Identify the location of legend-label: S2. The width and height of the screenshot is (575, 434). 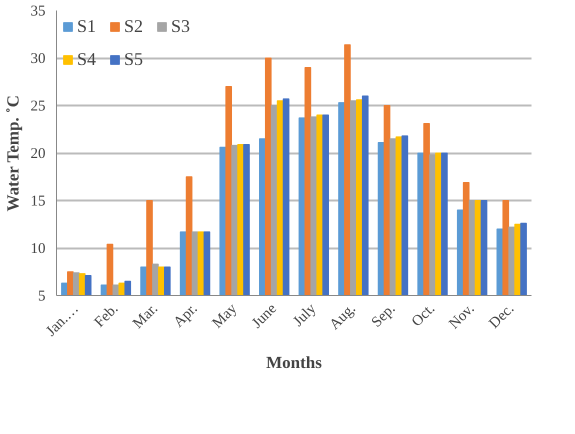
(134, 26).